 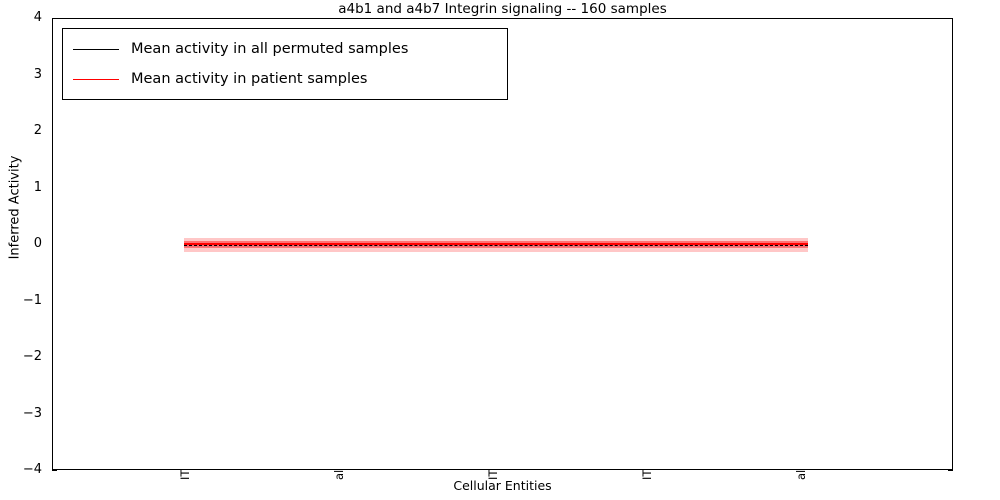 I want to click on y-axis-tick-label: −2, so click(x=32, y=356).